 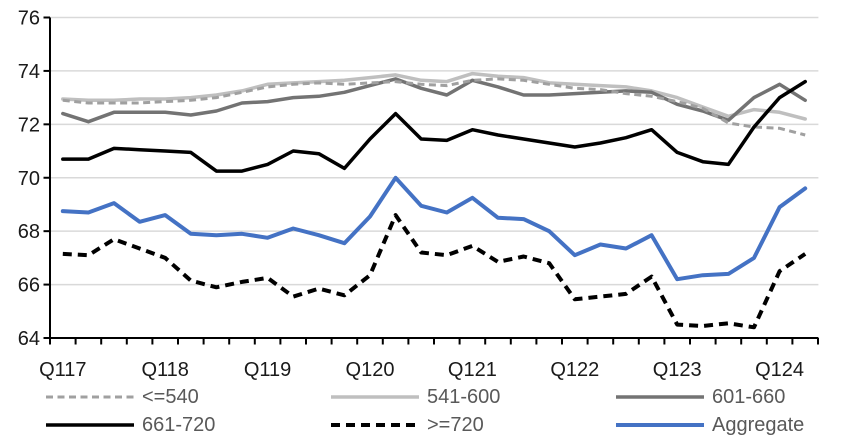 I want to click on x-tick-label: Q124, so click(x=779, y=370).